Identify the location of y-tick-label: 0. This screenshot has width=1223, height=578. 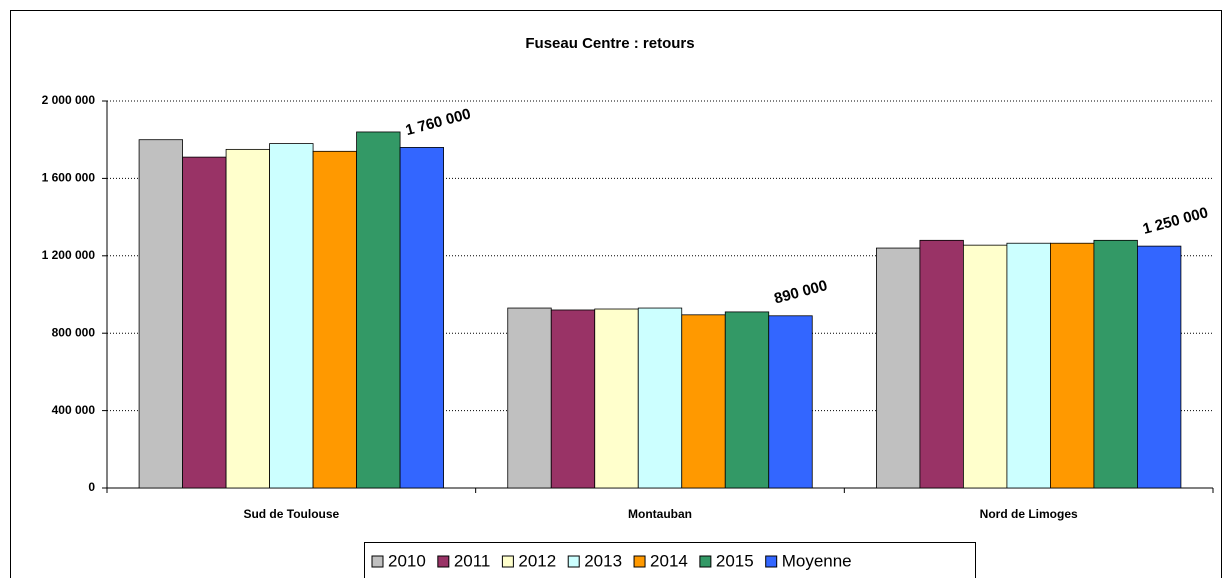
(91, 487).